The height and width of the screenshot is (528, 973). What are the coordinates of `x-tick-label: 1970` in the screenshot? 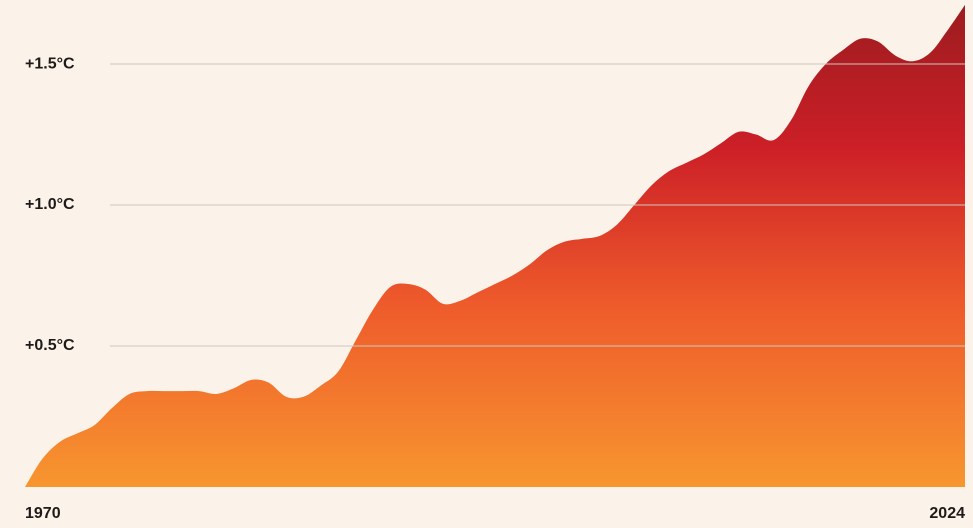 It's located at (43, 513).